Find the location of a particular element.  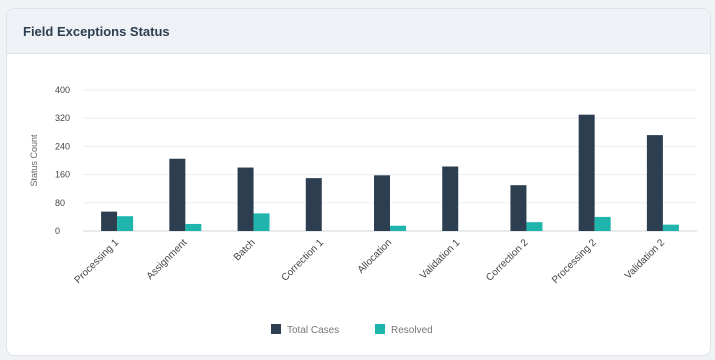

x-tick-label: Batch is located at coordinates (245, 250).